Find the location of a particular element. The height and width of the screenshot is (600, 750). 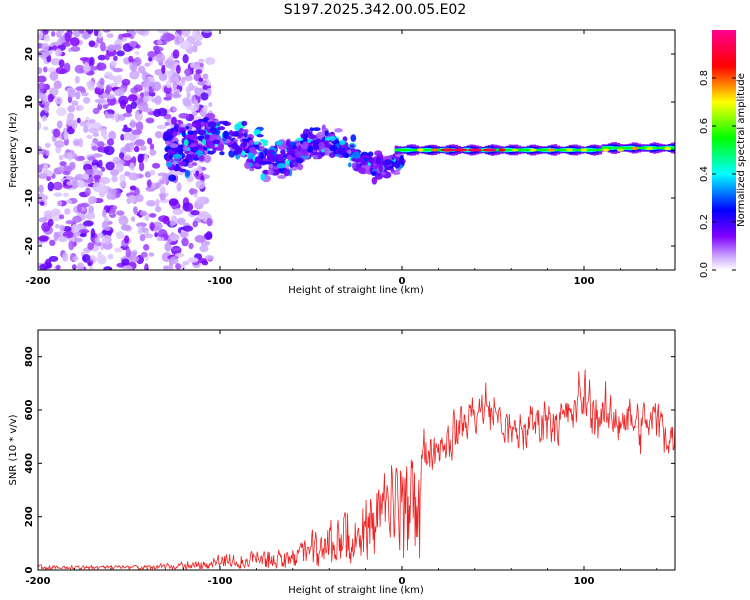

spectrogram-y-tick-label: -10 is located at coordinates (29, 198).